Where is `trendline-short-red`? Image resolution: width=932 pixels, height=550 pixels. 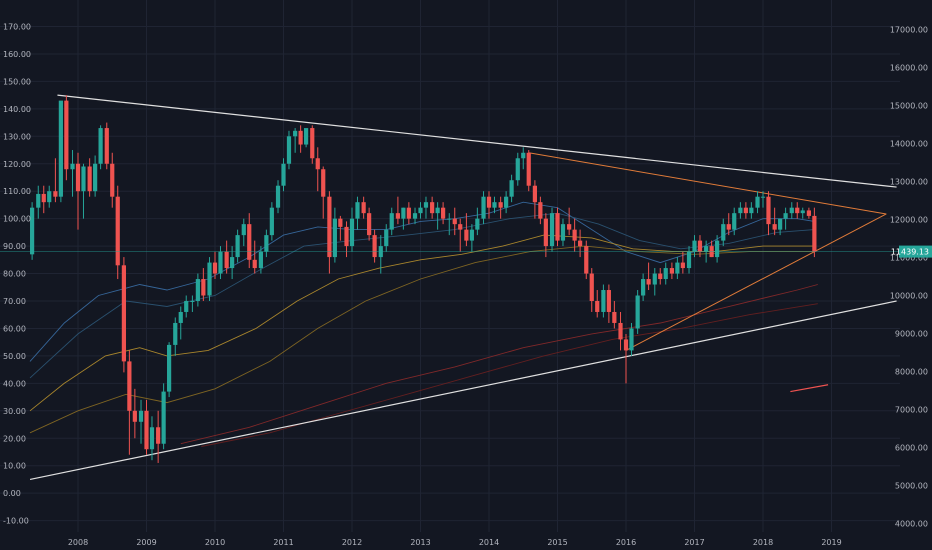 trendline-short-red is located at coordinates (809, 388).